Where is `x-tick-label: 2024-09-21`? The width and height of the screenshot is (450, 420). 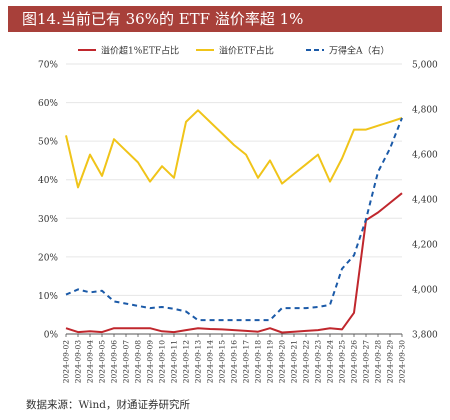 x-tick-label: 2024-09-21 is located at coordinates (294, 361).